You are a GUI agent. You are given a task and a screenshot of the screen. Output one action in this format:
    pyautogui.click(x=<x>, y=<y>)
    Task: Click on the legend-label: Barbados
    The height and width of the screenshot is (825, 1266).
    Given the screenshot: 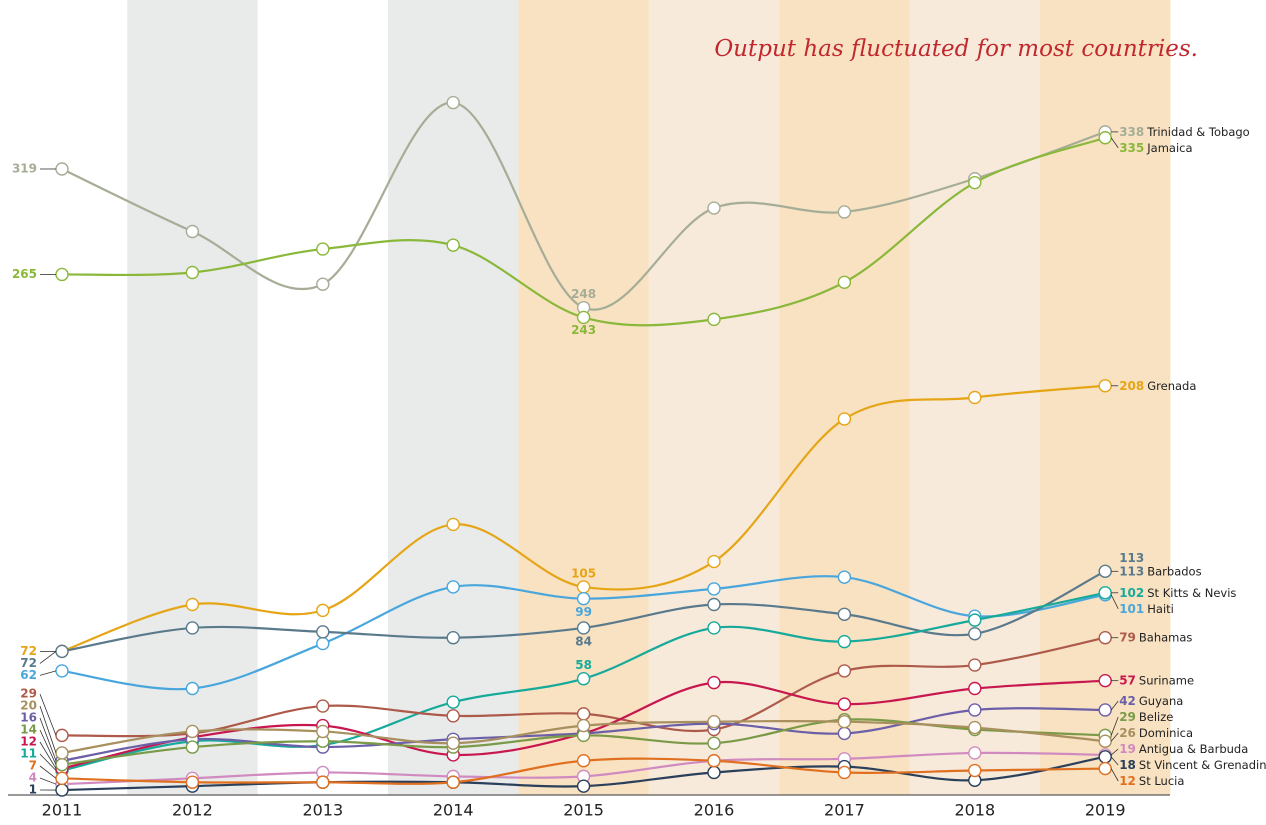 What is the action you would take?
    pyautogui.click(x=1174, y=571)
    